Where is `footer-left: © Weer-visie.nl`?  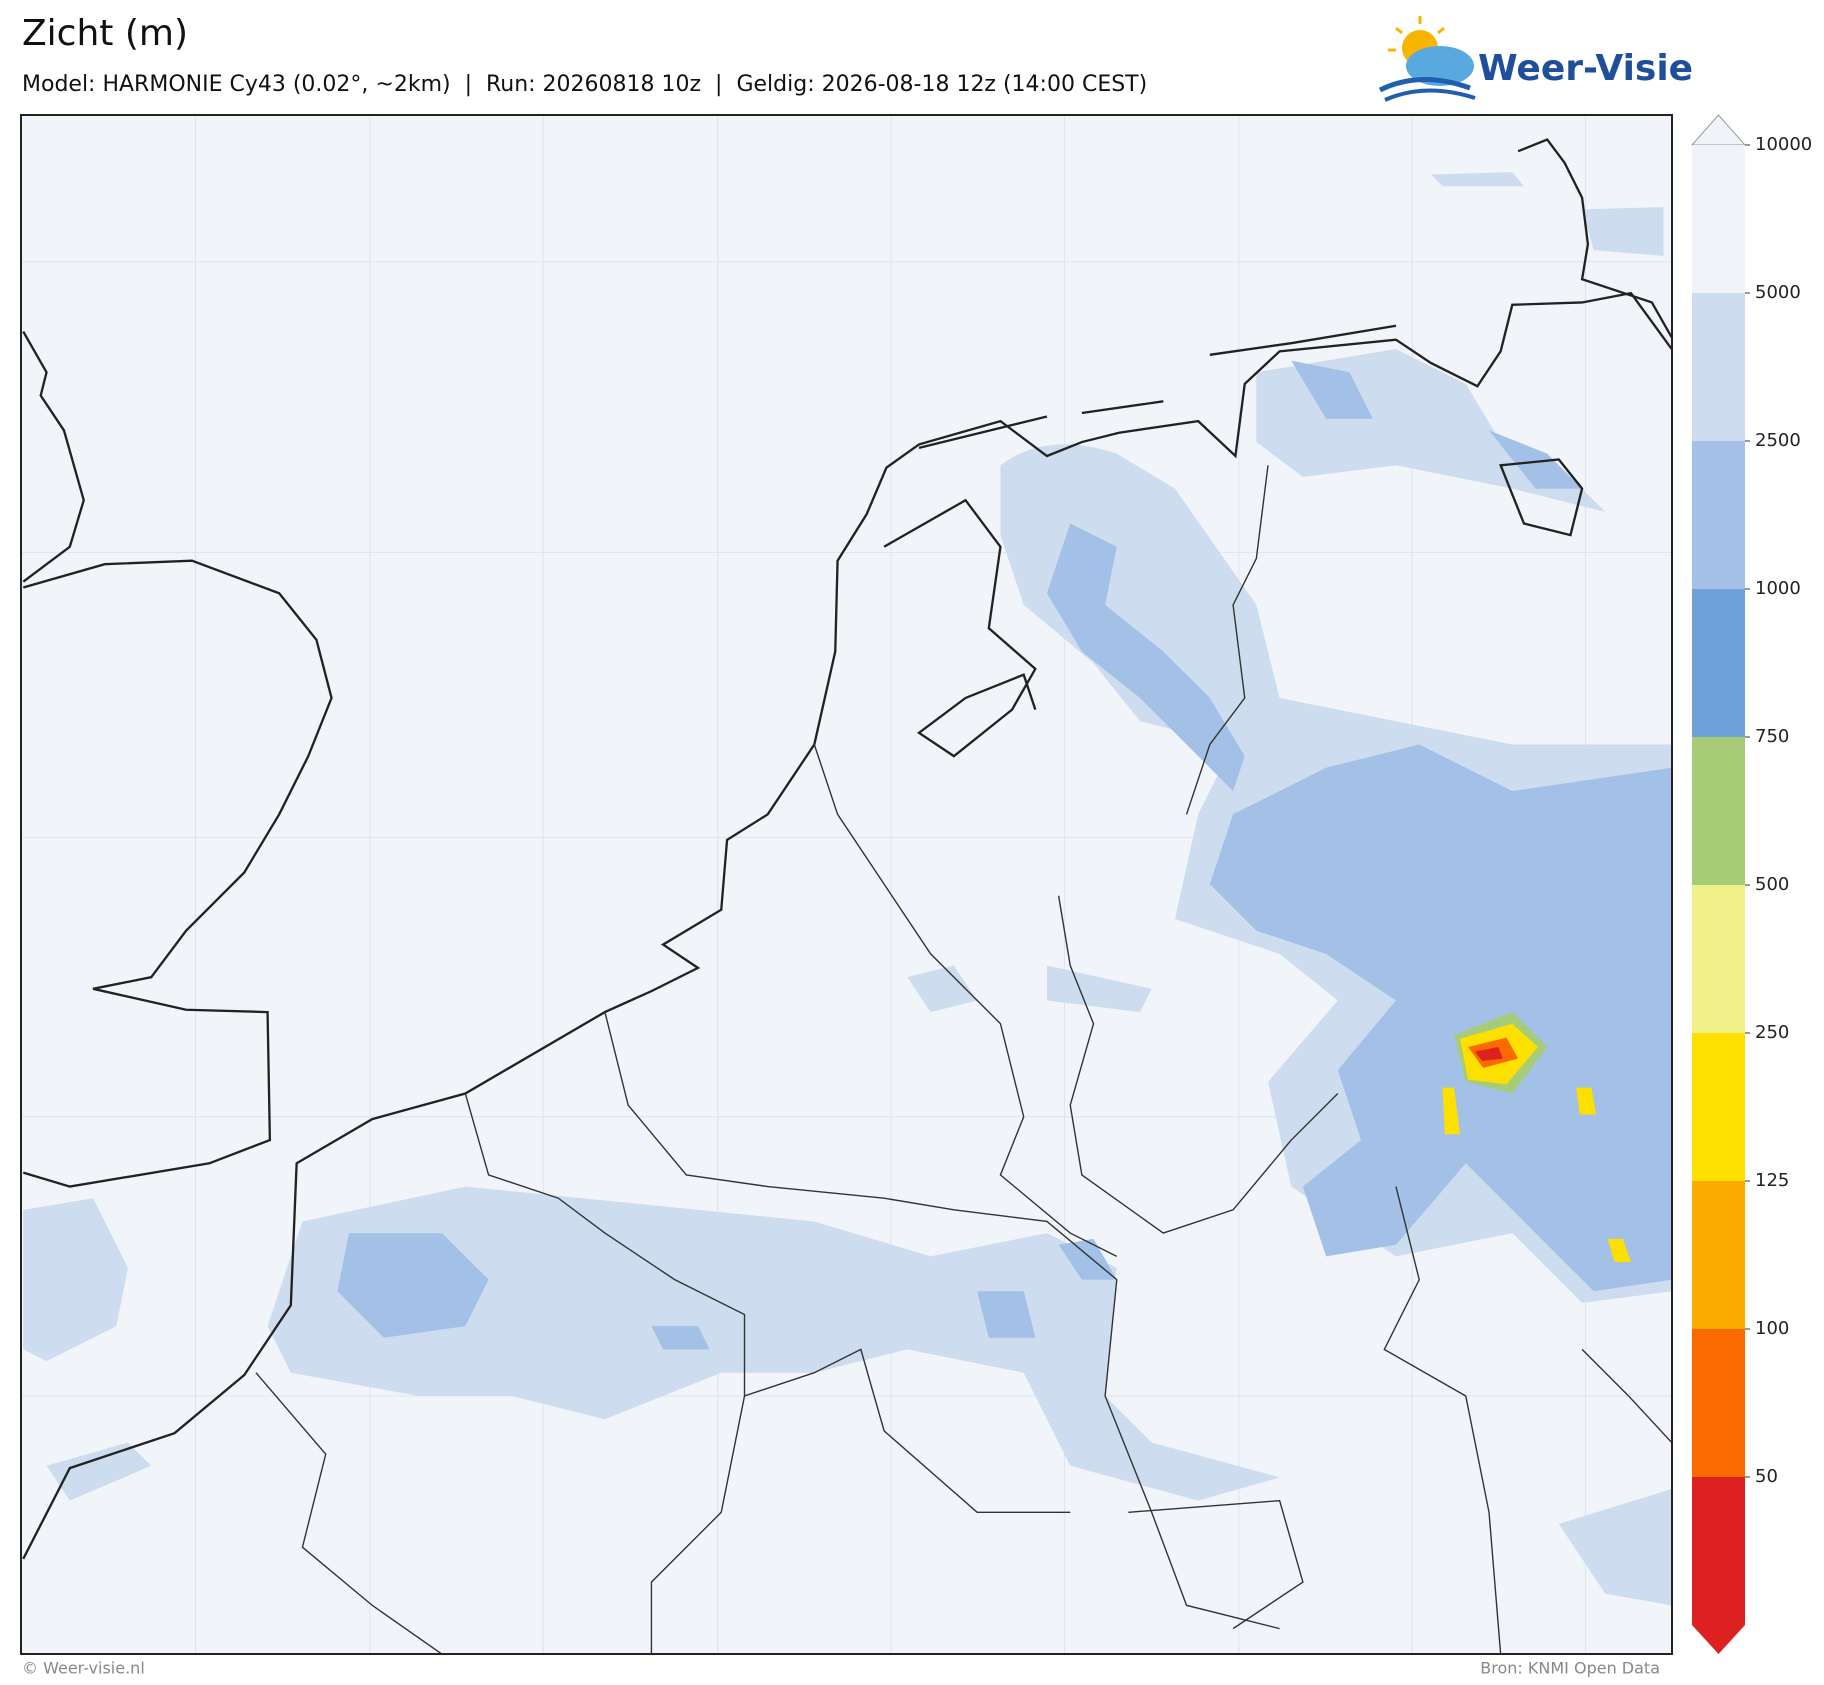
footer-left: © Weer-visie.nl is located at coordinates (83, 1668).